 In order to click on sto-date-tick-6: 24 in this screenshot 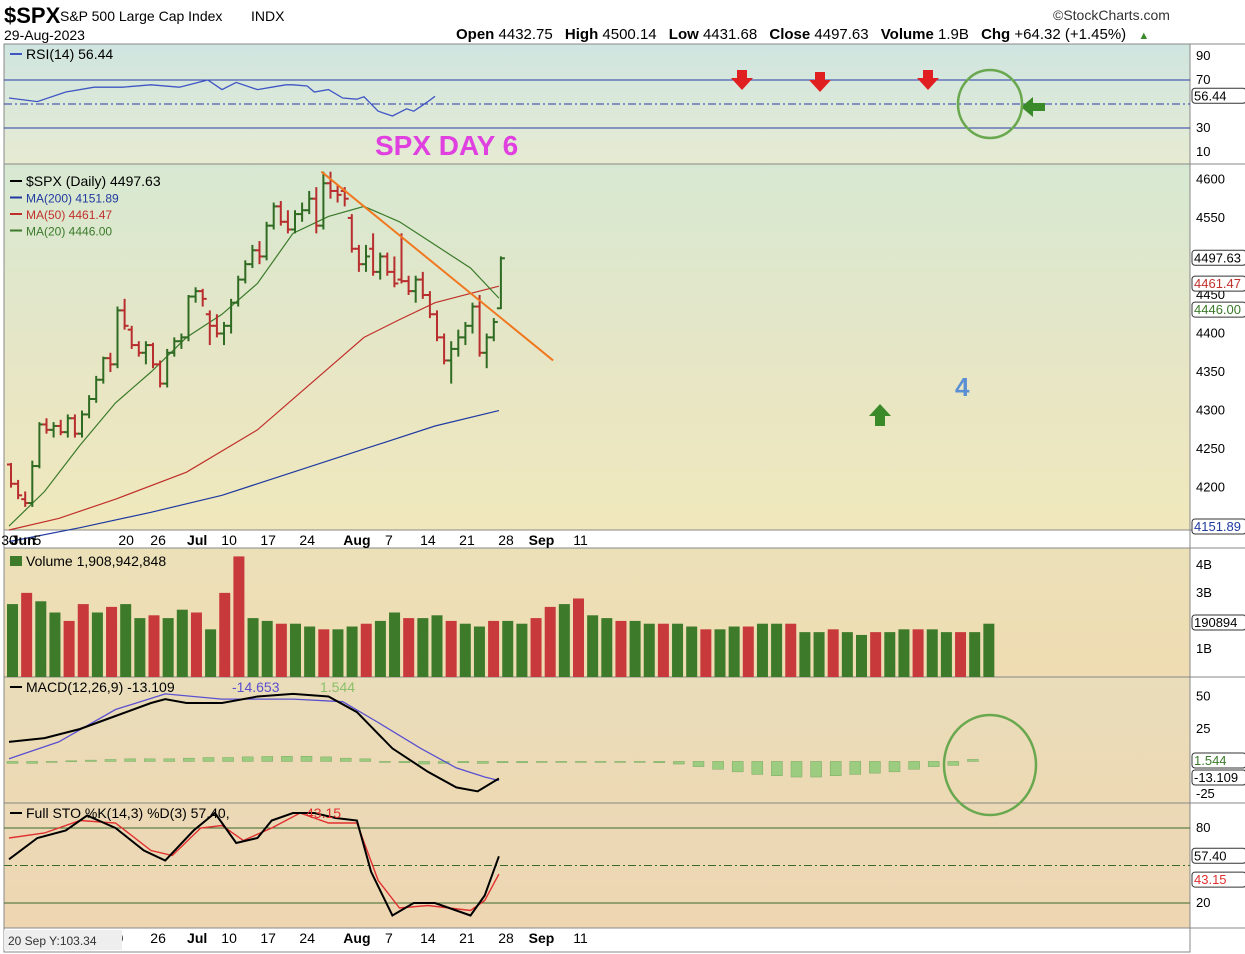, I will do `click(307, 938)`.